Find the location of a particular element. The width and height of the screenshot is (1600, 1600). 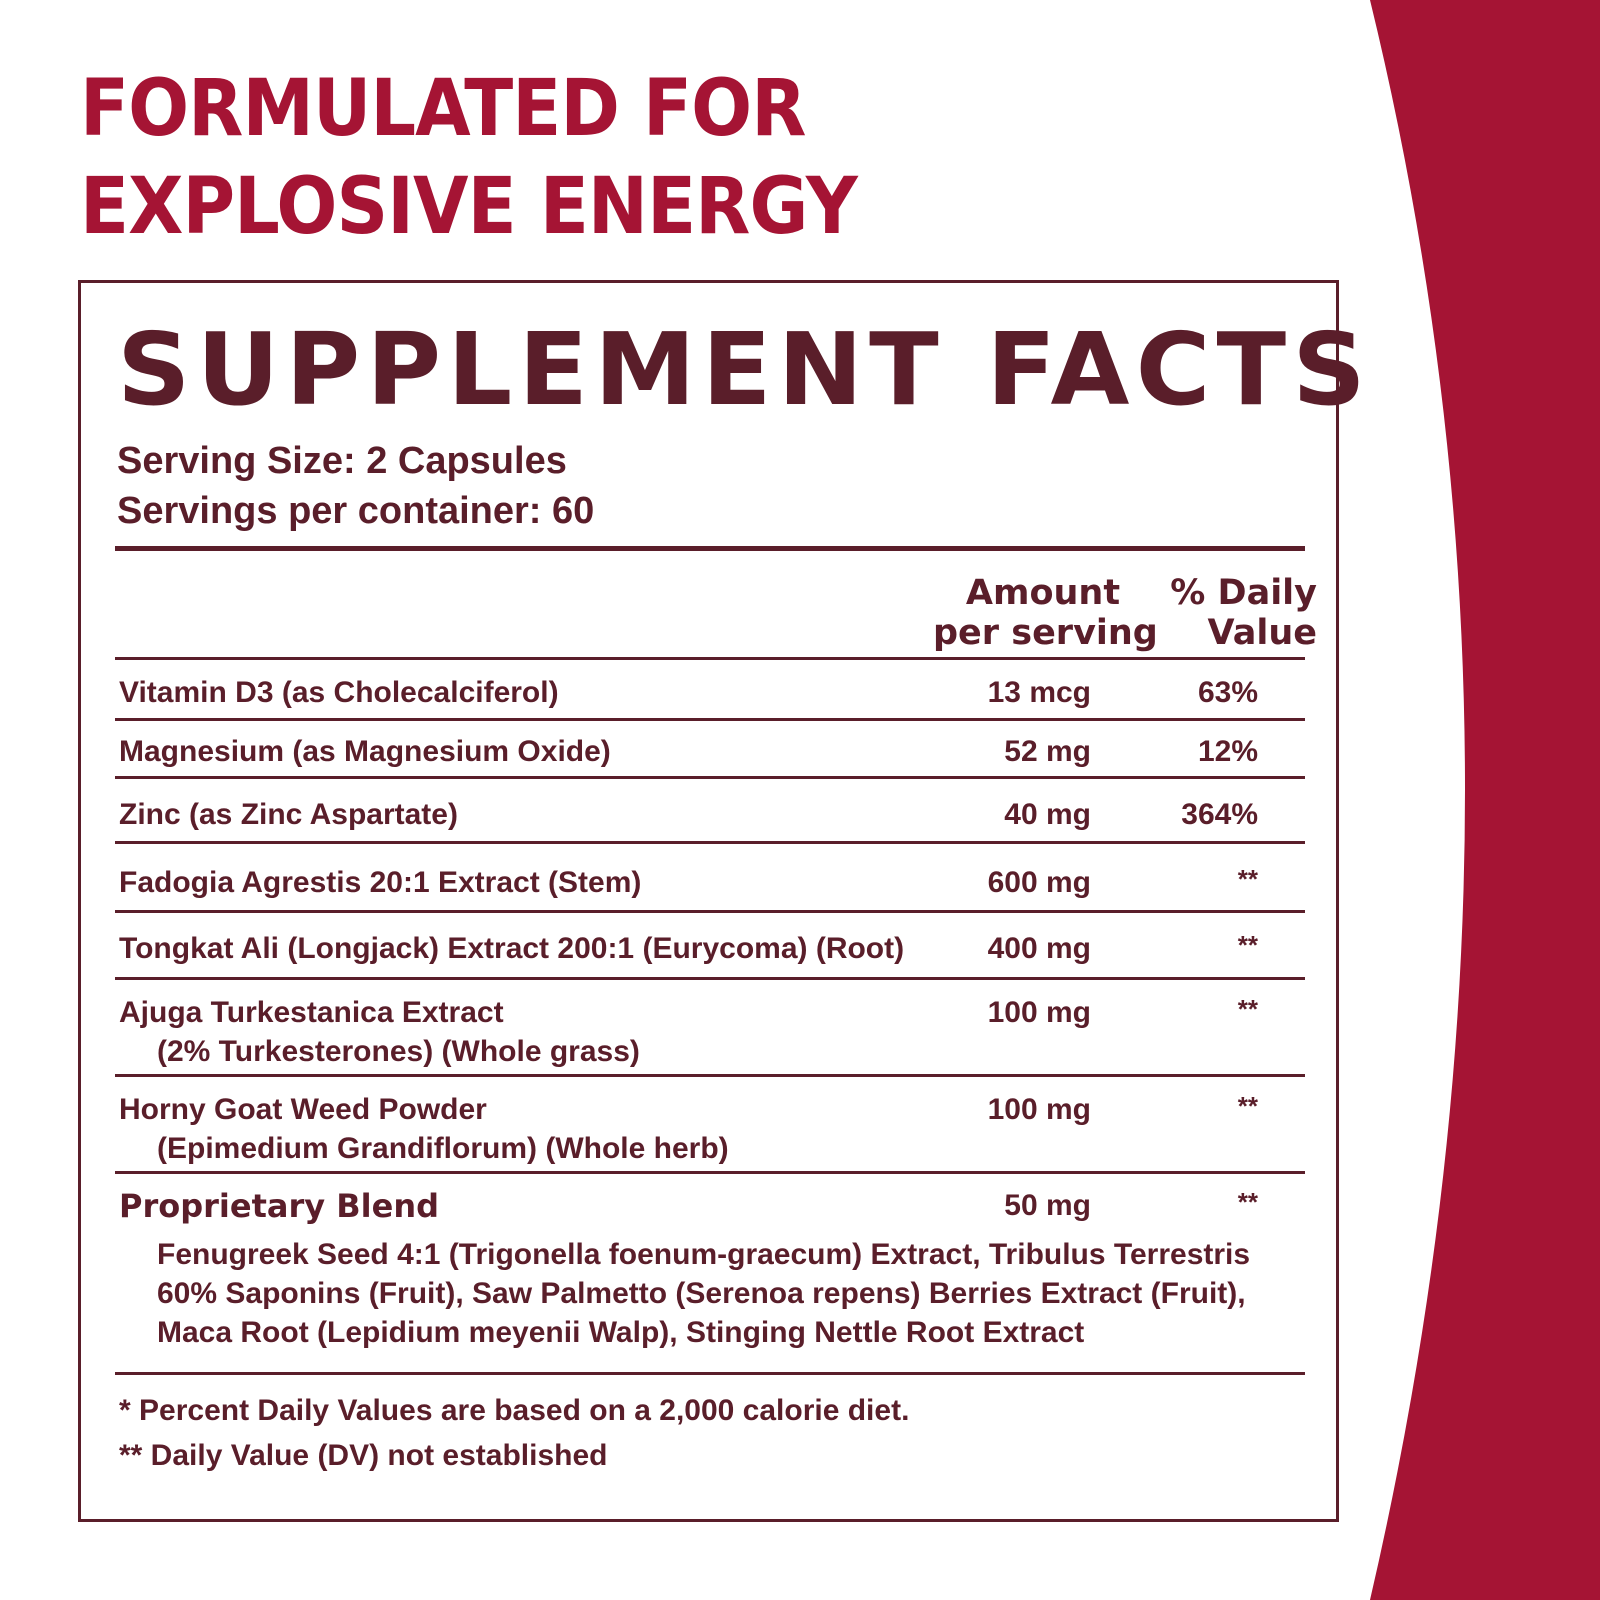

ingredient-daily-value: 364% is located at coordinates (1219, 814).